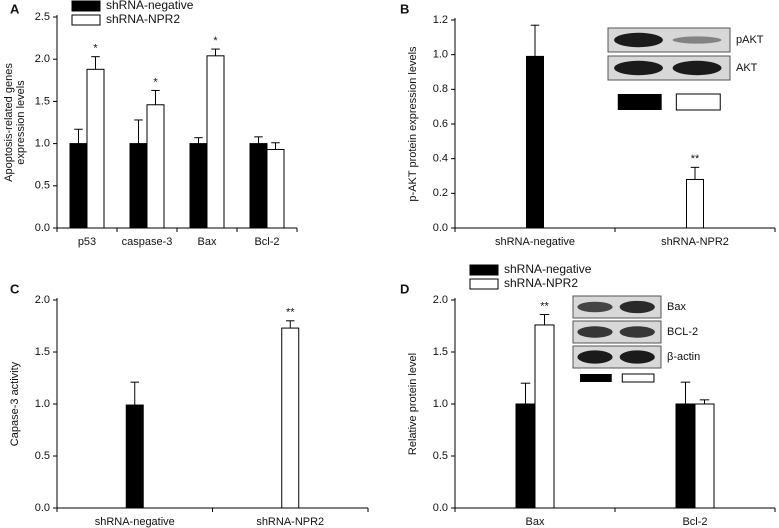 The image size is (779, 528). Describe the element at coordinates (747, 68) in the screenshot. I see `blot-label: AKT` at that location.